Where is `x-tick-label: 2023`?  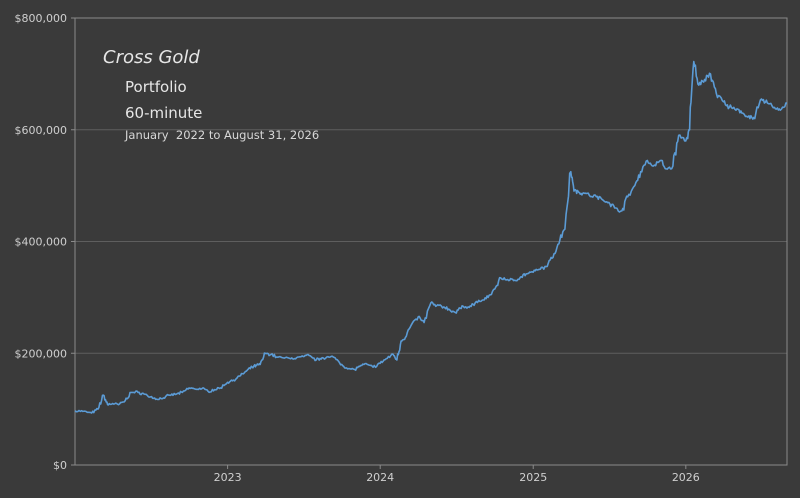 x-tick-label: 2023 is located at coordinates (228, 477).